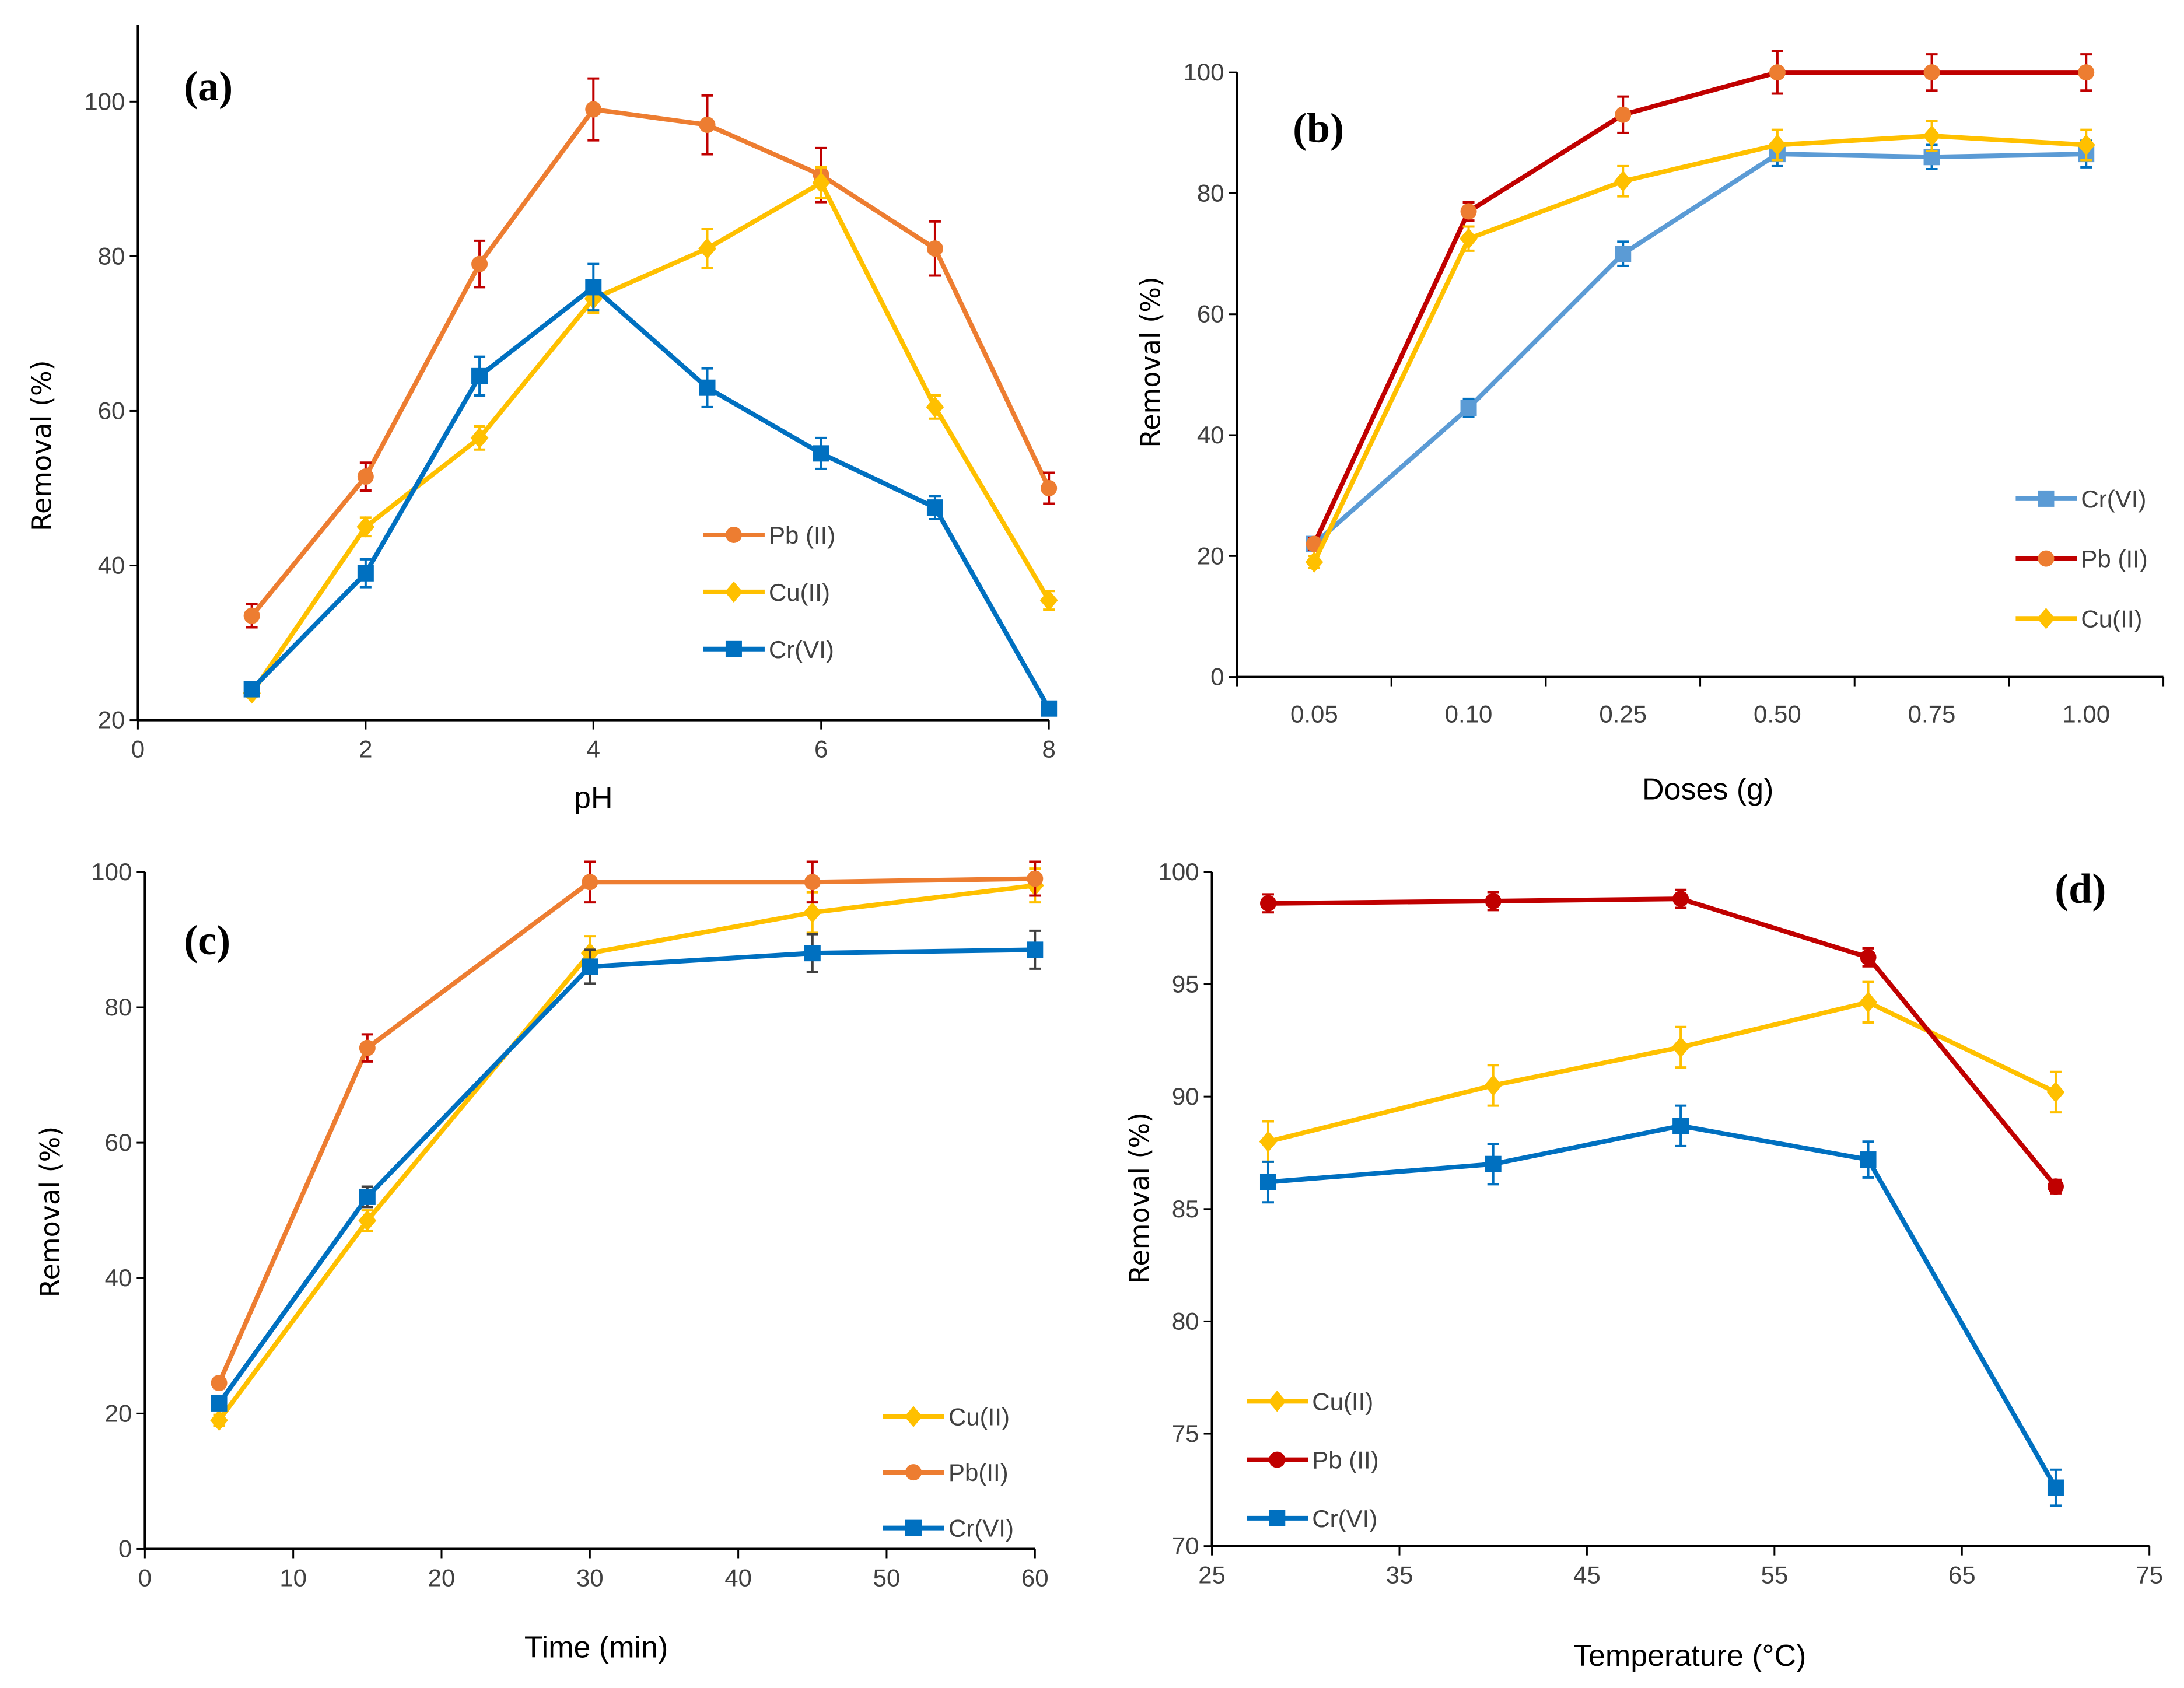  Describe the element at coordinates (2113, 499) in the screenshot. I see `legend-label: Cr(VI)` at that location.